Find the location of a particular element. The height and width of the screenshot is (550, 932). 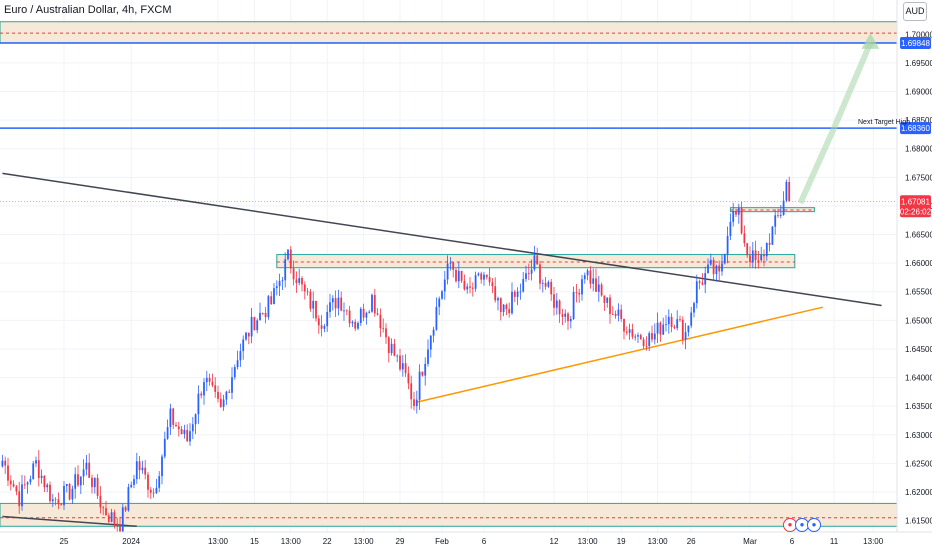

time-tick-label: 12 is located at coordinates (554, 541).